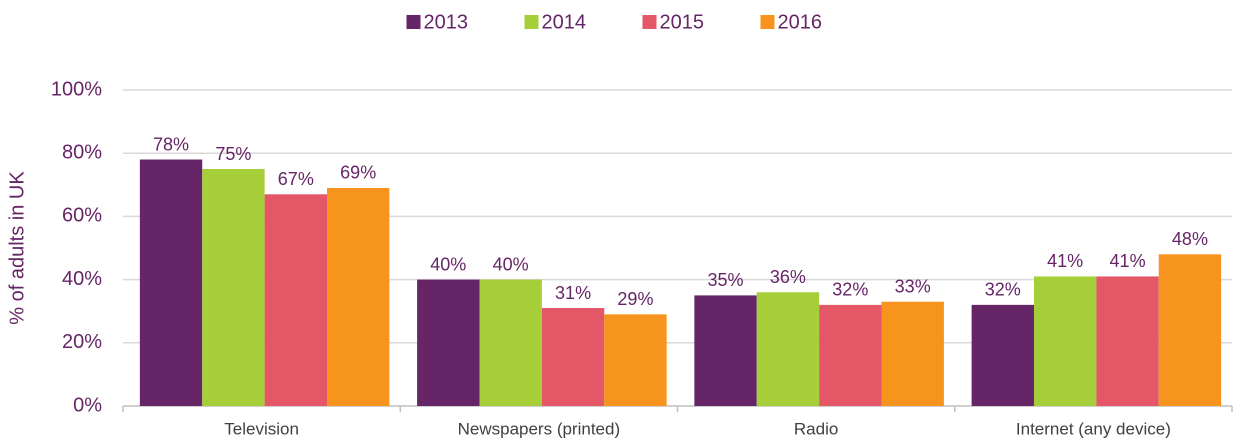 This screenshot has height=446, width=1235. Describe the element at coordinates (564, 22) in the screenshot. I see `legend-label: 2014` at that location.